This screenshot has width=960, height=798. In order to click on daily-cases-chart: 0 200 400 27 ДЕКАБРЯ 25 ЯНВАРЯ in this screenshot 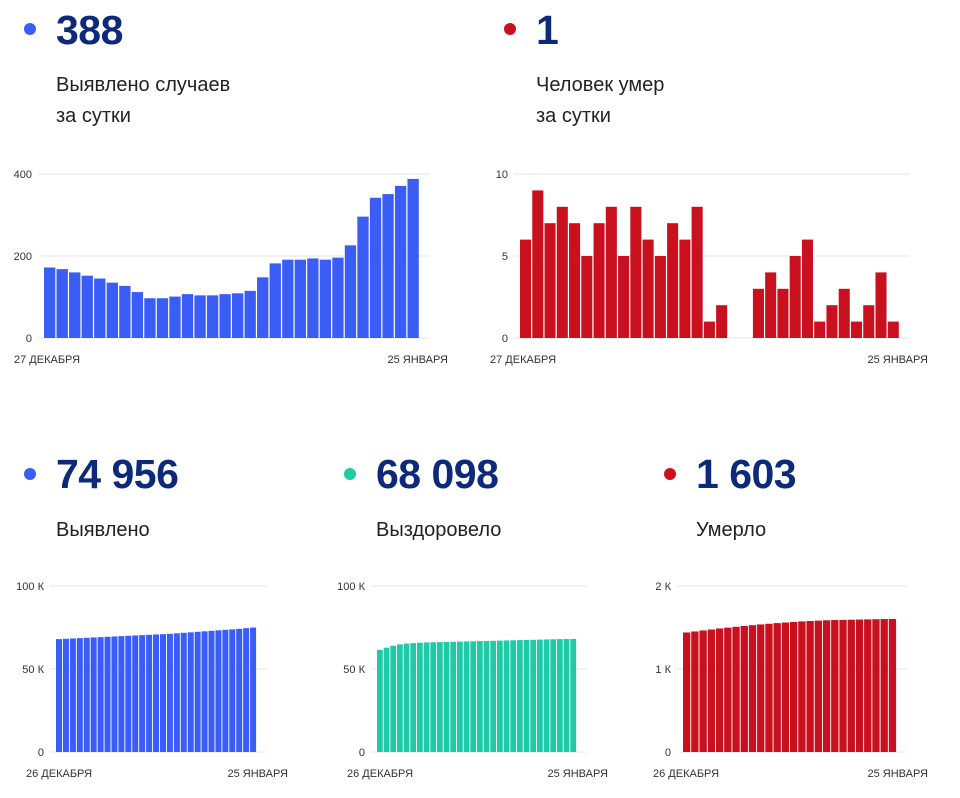, I will do `click(231, 267)`.